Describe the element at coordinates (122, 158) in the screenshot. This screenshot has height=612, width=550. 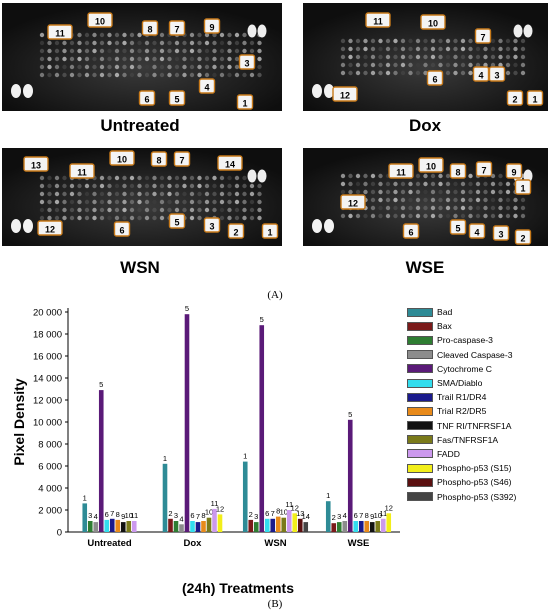
I see `blot-callout: 10` at that location.